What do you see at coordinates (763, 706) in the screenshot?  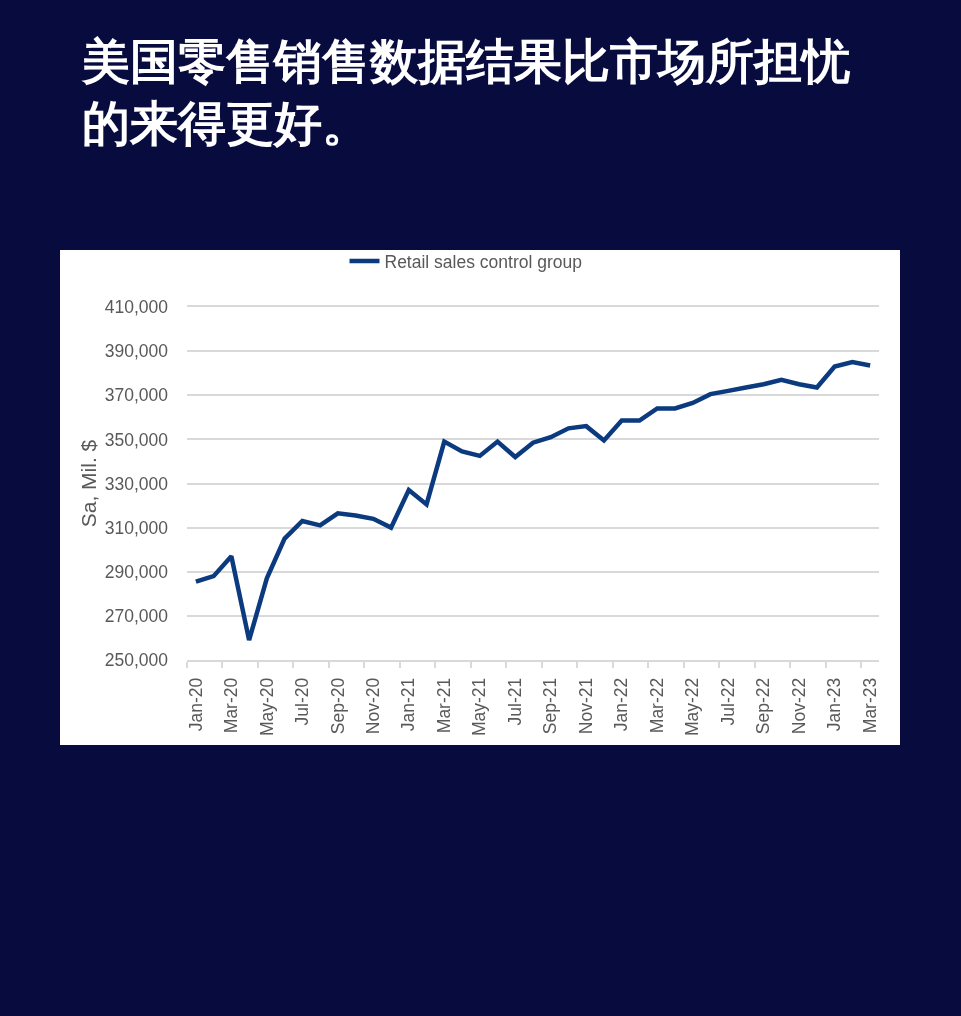 I see `x-tick-label: Sep-22` at bounding box center [763, 706].